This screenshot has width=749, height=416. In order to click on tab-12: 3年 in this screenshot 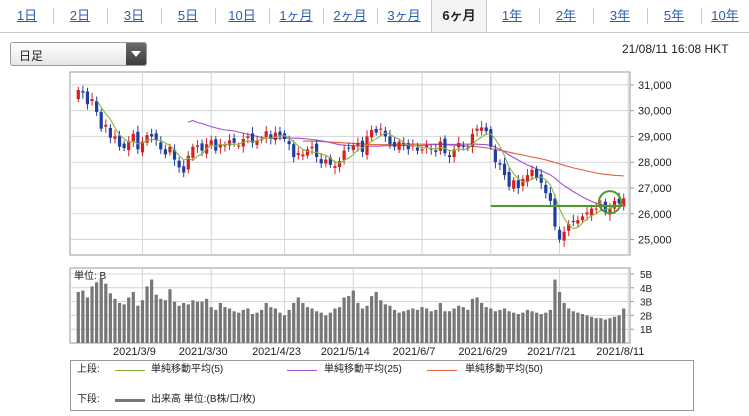, I will do `click(620, 15)`.